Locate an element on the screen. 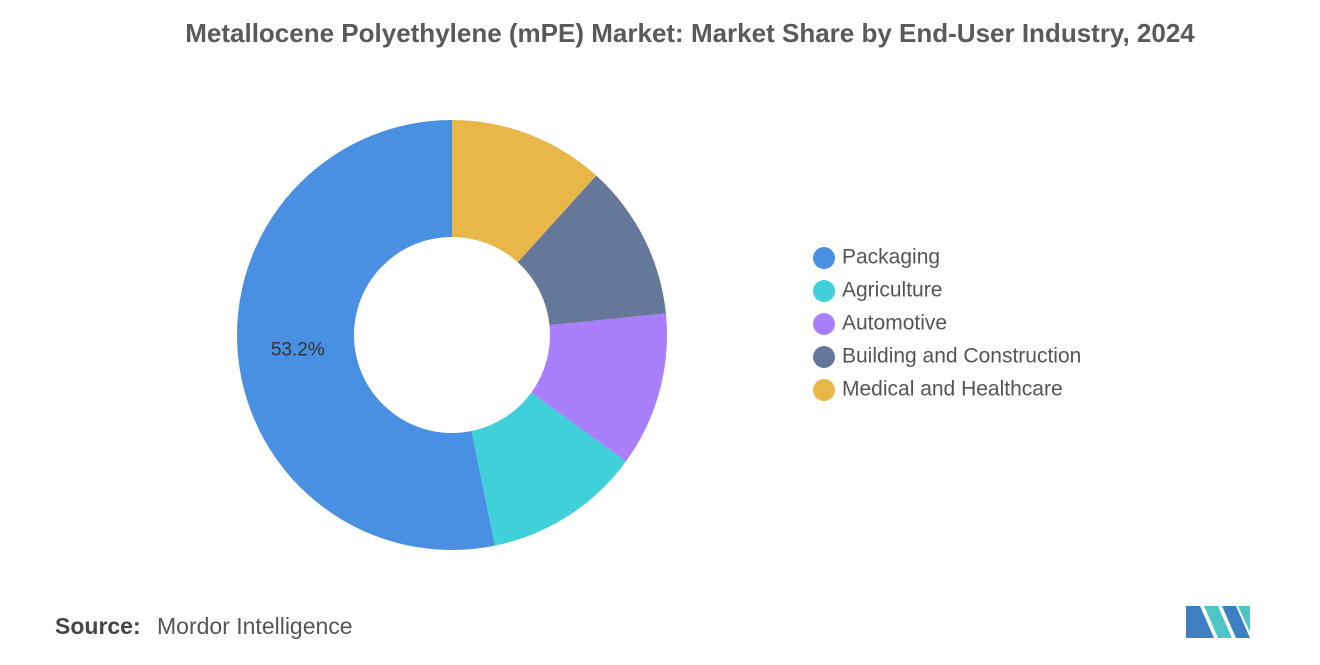 The image size is (1320, 665). legend-label: Automotive is located at coordinates (894, 323).